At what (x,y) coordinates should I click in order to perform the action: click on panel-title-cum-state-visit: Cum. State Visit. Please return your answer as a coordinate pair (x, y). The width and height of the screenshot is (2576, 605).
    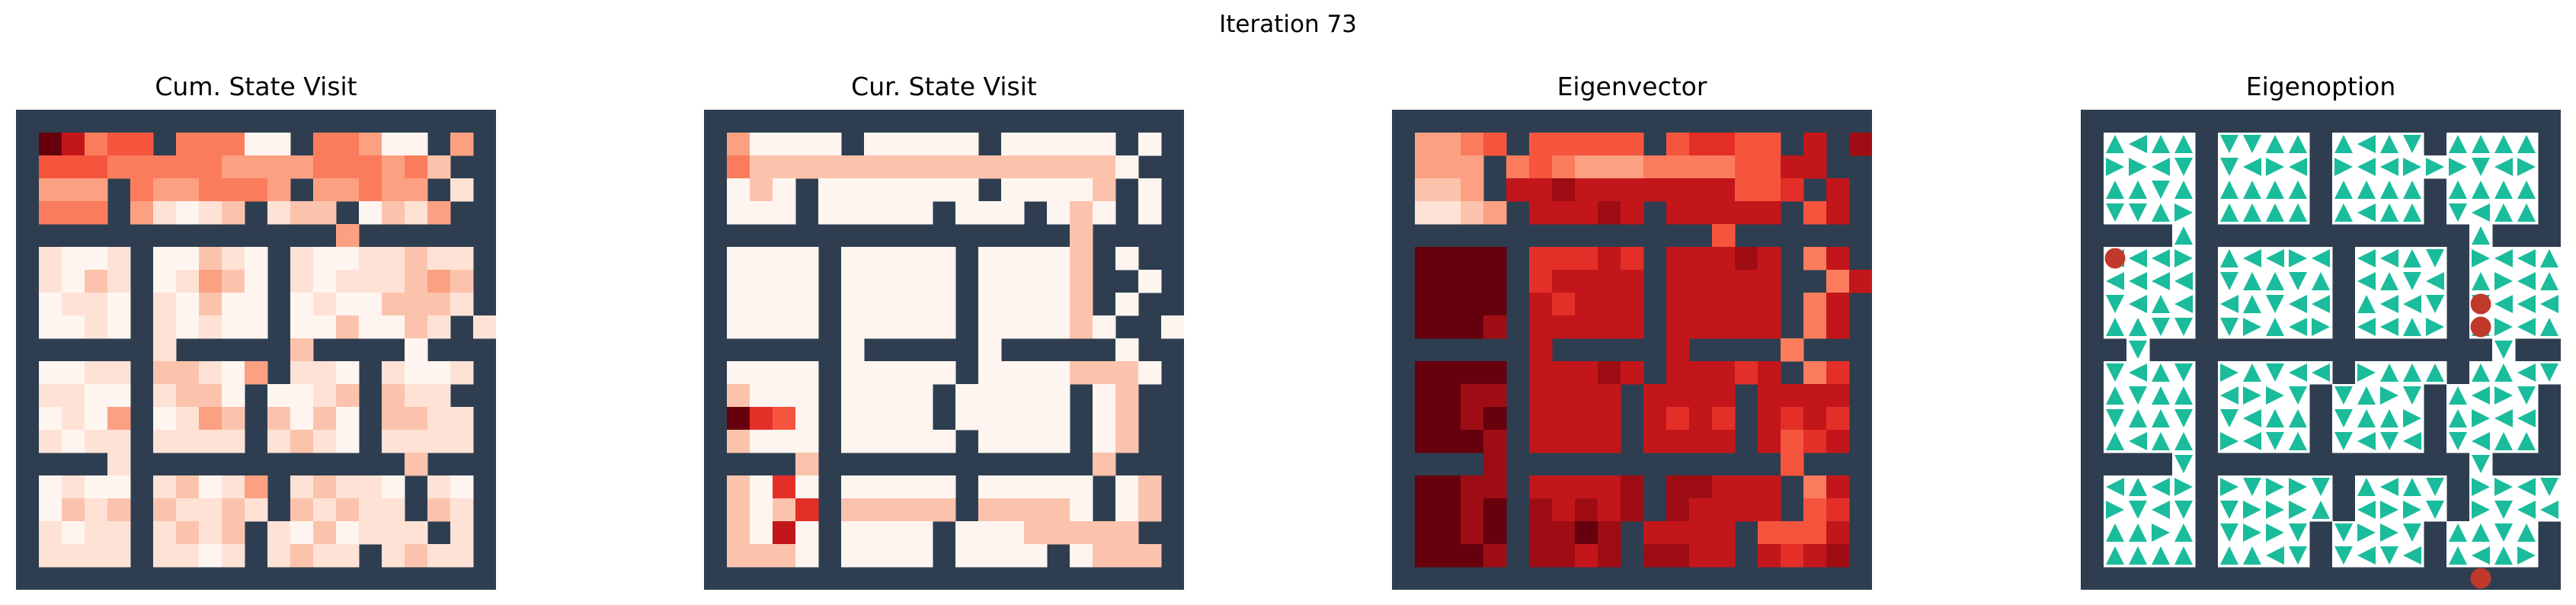
    Looking at the image, I should click on (256, 86).